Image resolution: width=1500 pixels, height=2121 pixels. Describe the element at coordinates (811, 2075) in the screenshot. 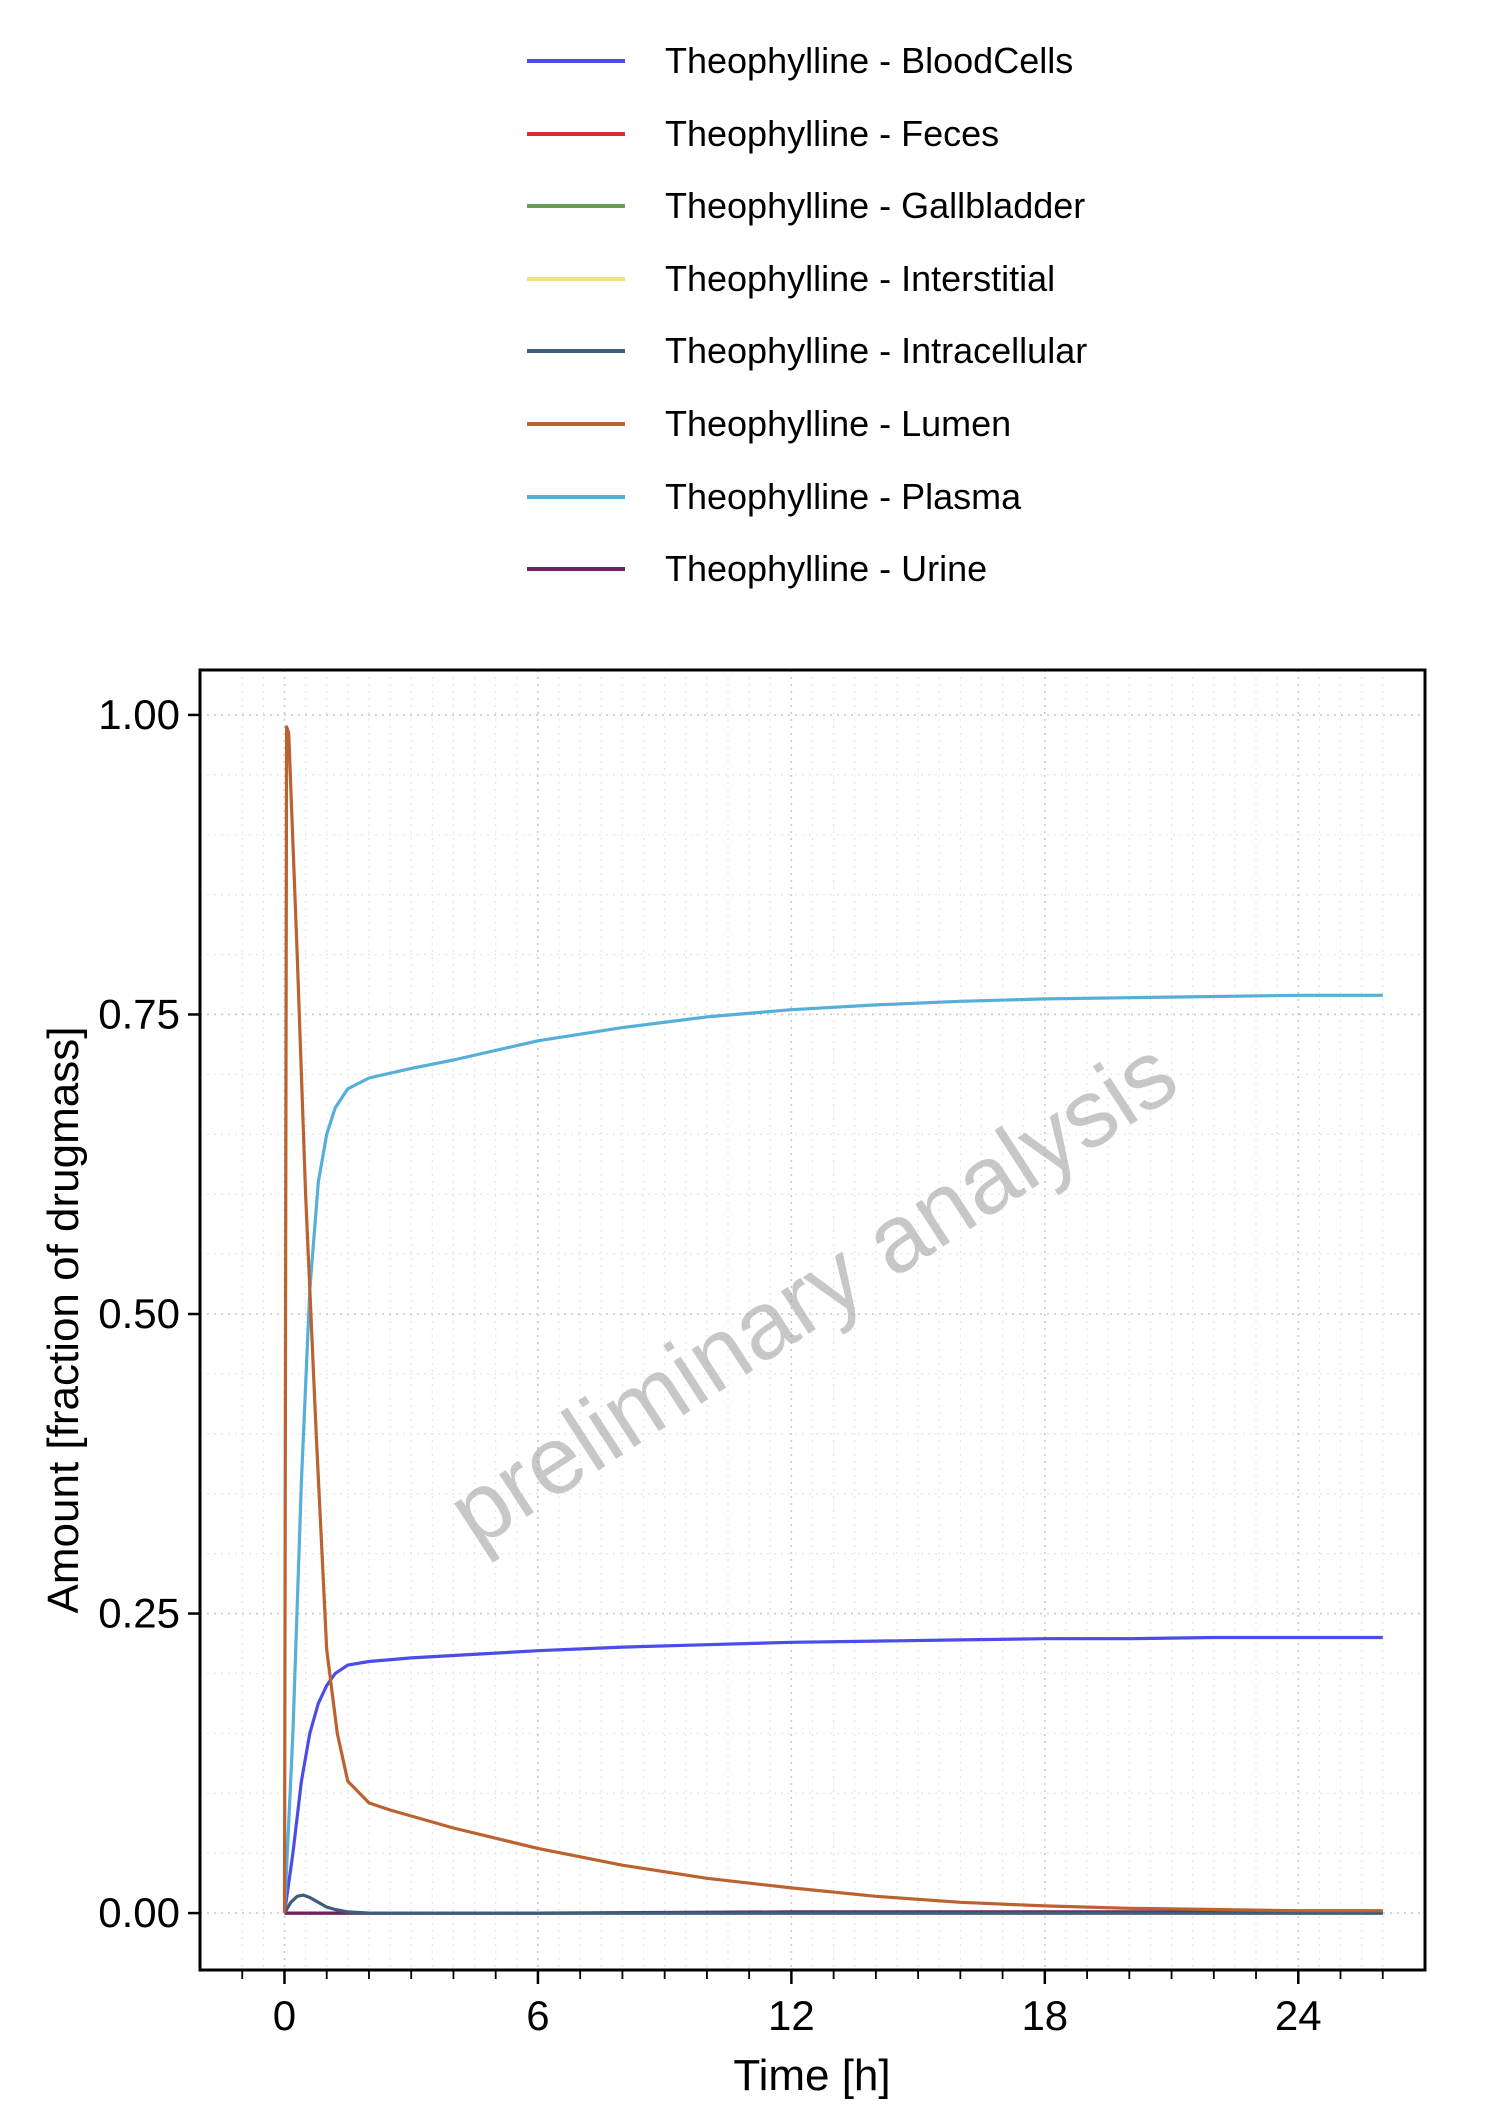

I see `x-axis-title: Time [h]` at that location.